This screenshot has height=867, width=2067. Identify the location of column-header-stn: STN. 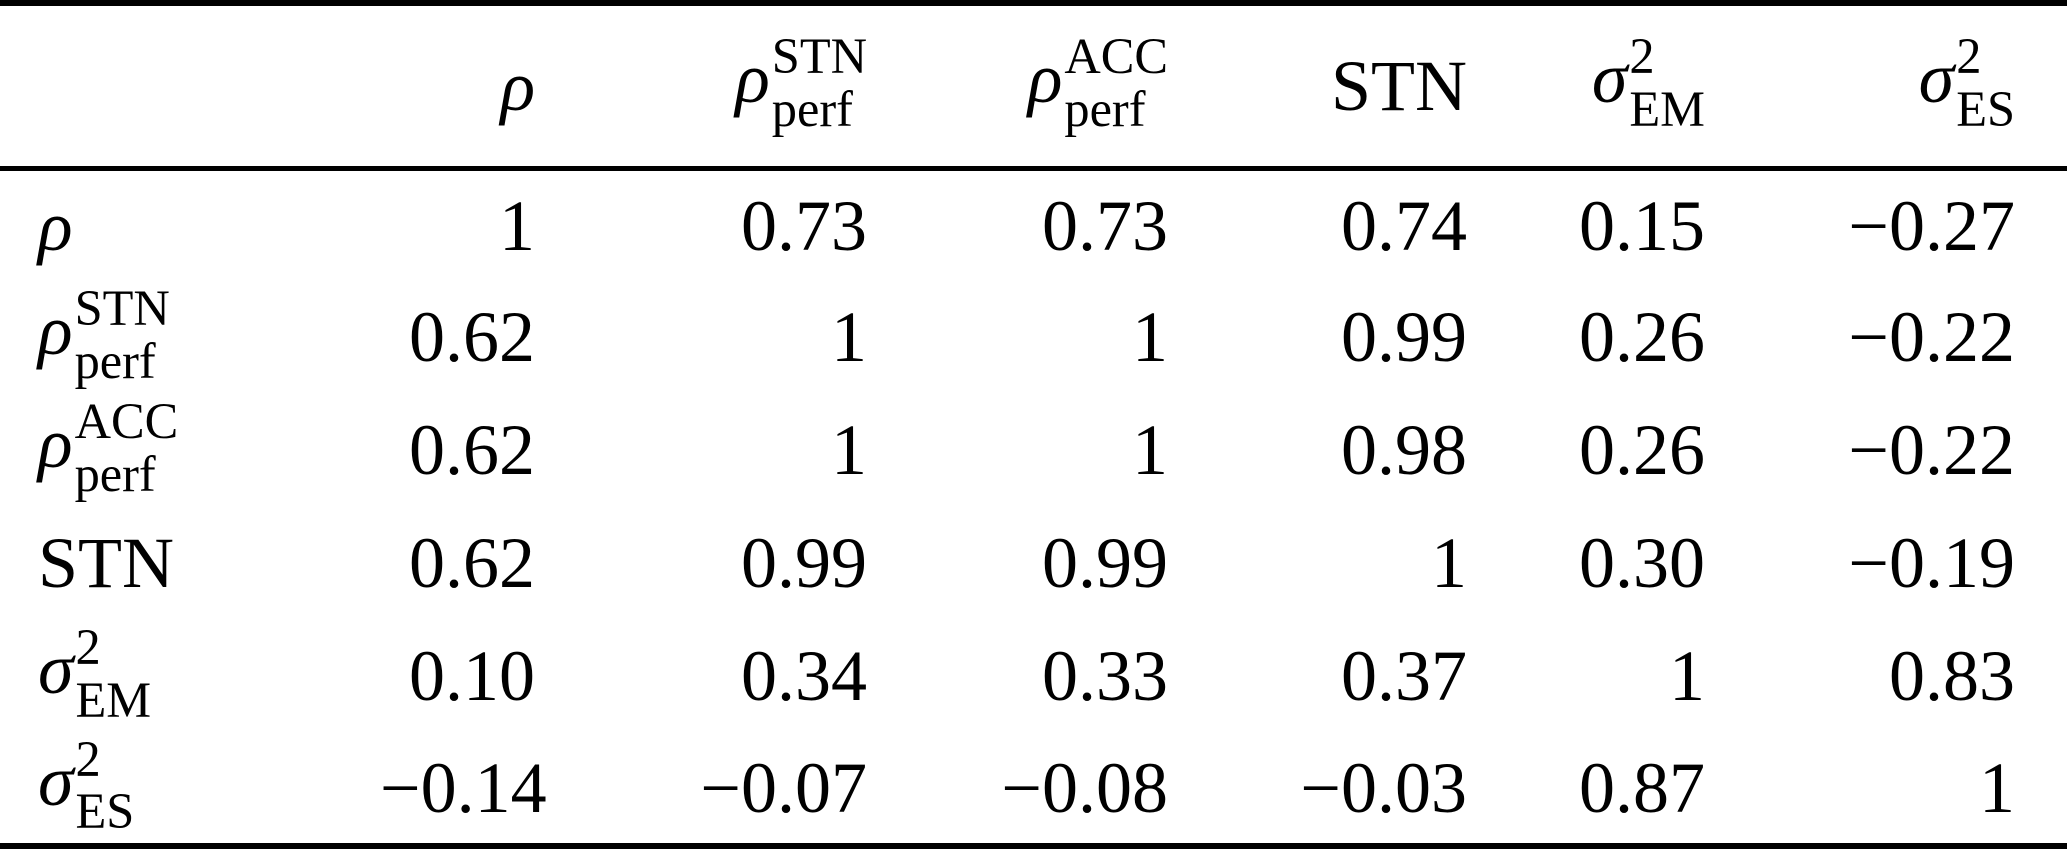
(1317, 87).